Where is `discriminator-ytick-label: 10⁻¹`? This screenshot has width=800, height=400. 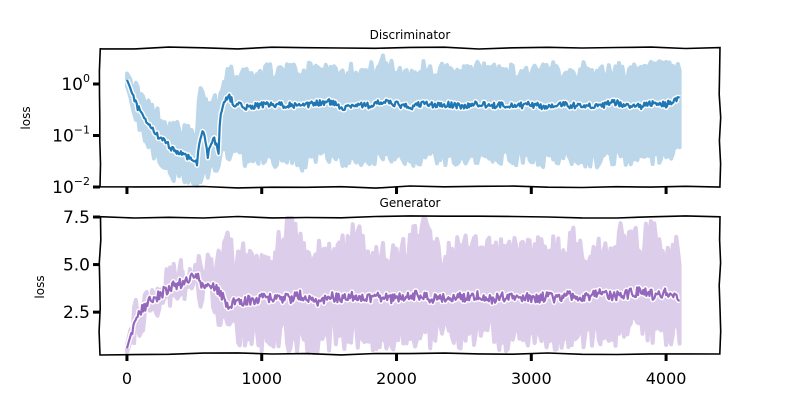
discriminator-ytick-label: 10⁻¹ is located at coordinates (71, 134).